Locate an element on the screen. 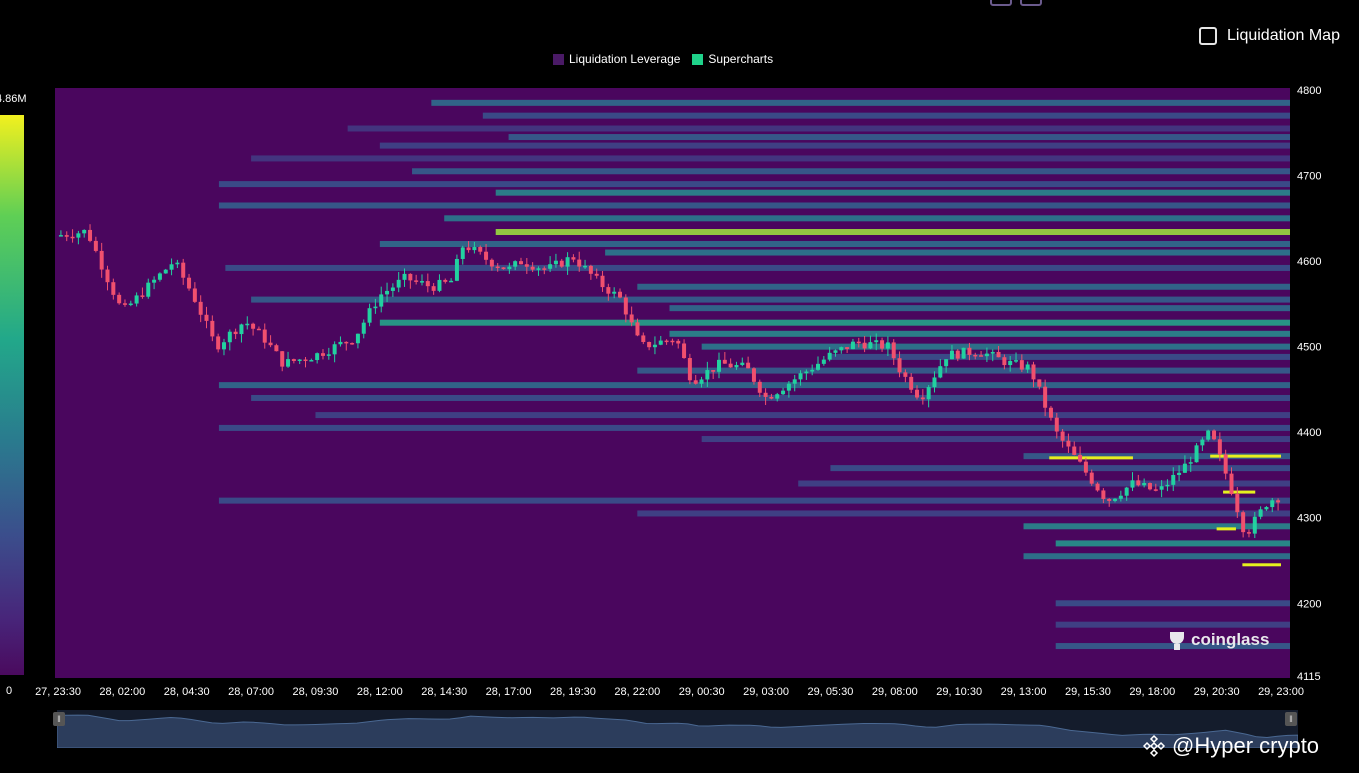  x-tick-label: 28, 02:00 is located at coordinates (122, 692).